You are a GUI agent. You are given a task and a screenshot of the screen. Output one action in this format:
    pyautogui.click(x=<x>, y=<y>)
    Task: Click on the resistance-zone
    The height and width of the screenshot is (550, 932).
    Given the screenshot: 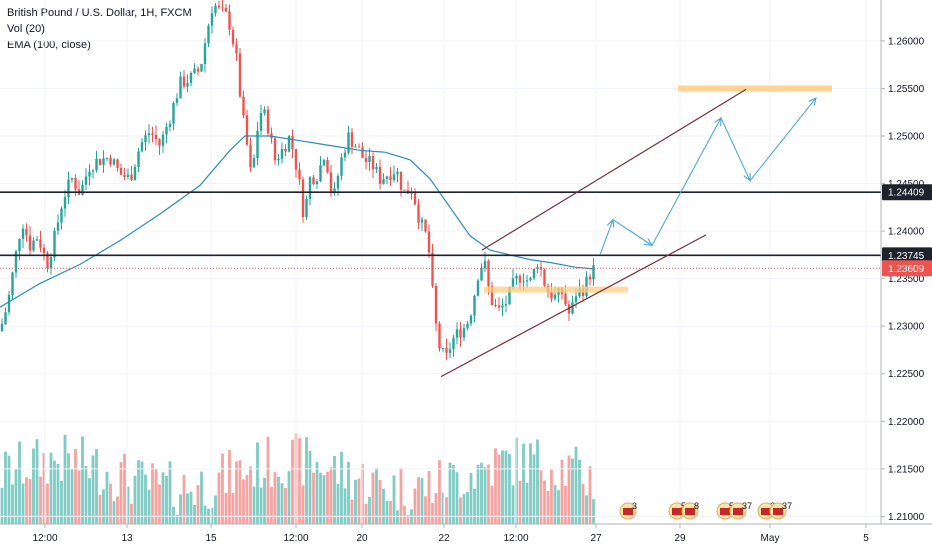 What is the action you would take?
    pyautogui.click(x=755, y=88)
    